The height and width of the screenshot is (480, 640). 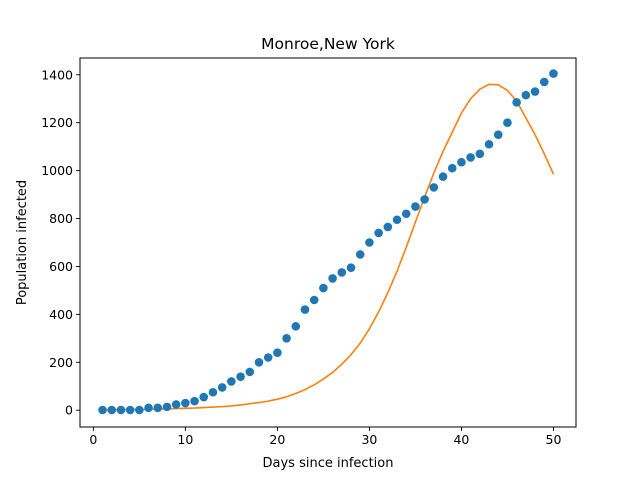 I want to click on y-tick-label: 400, so click(x=61, y=314).